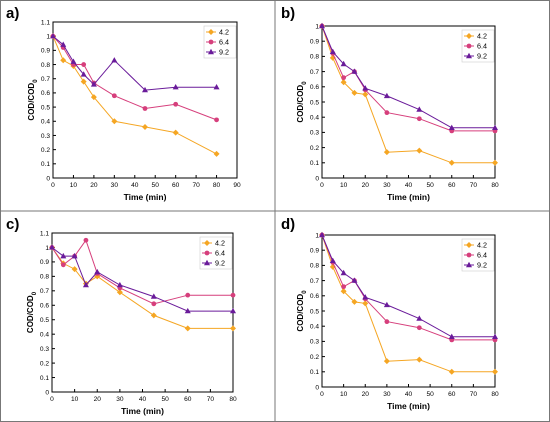  What do you see at coordinates (45, 22) in the screenshot?
I see `y-tick-label: 1.1` at bounding box center [45, 22].